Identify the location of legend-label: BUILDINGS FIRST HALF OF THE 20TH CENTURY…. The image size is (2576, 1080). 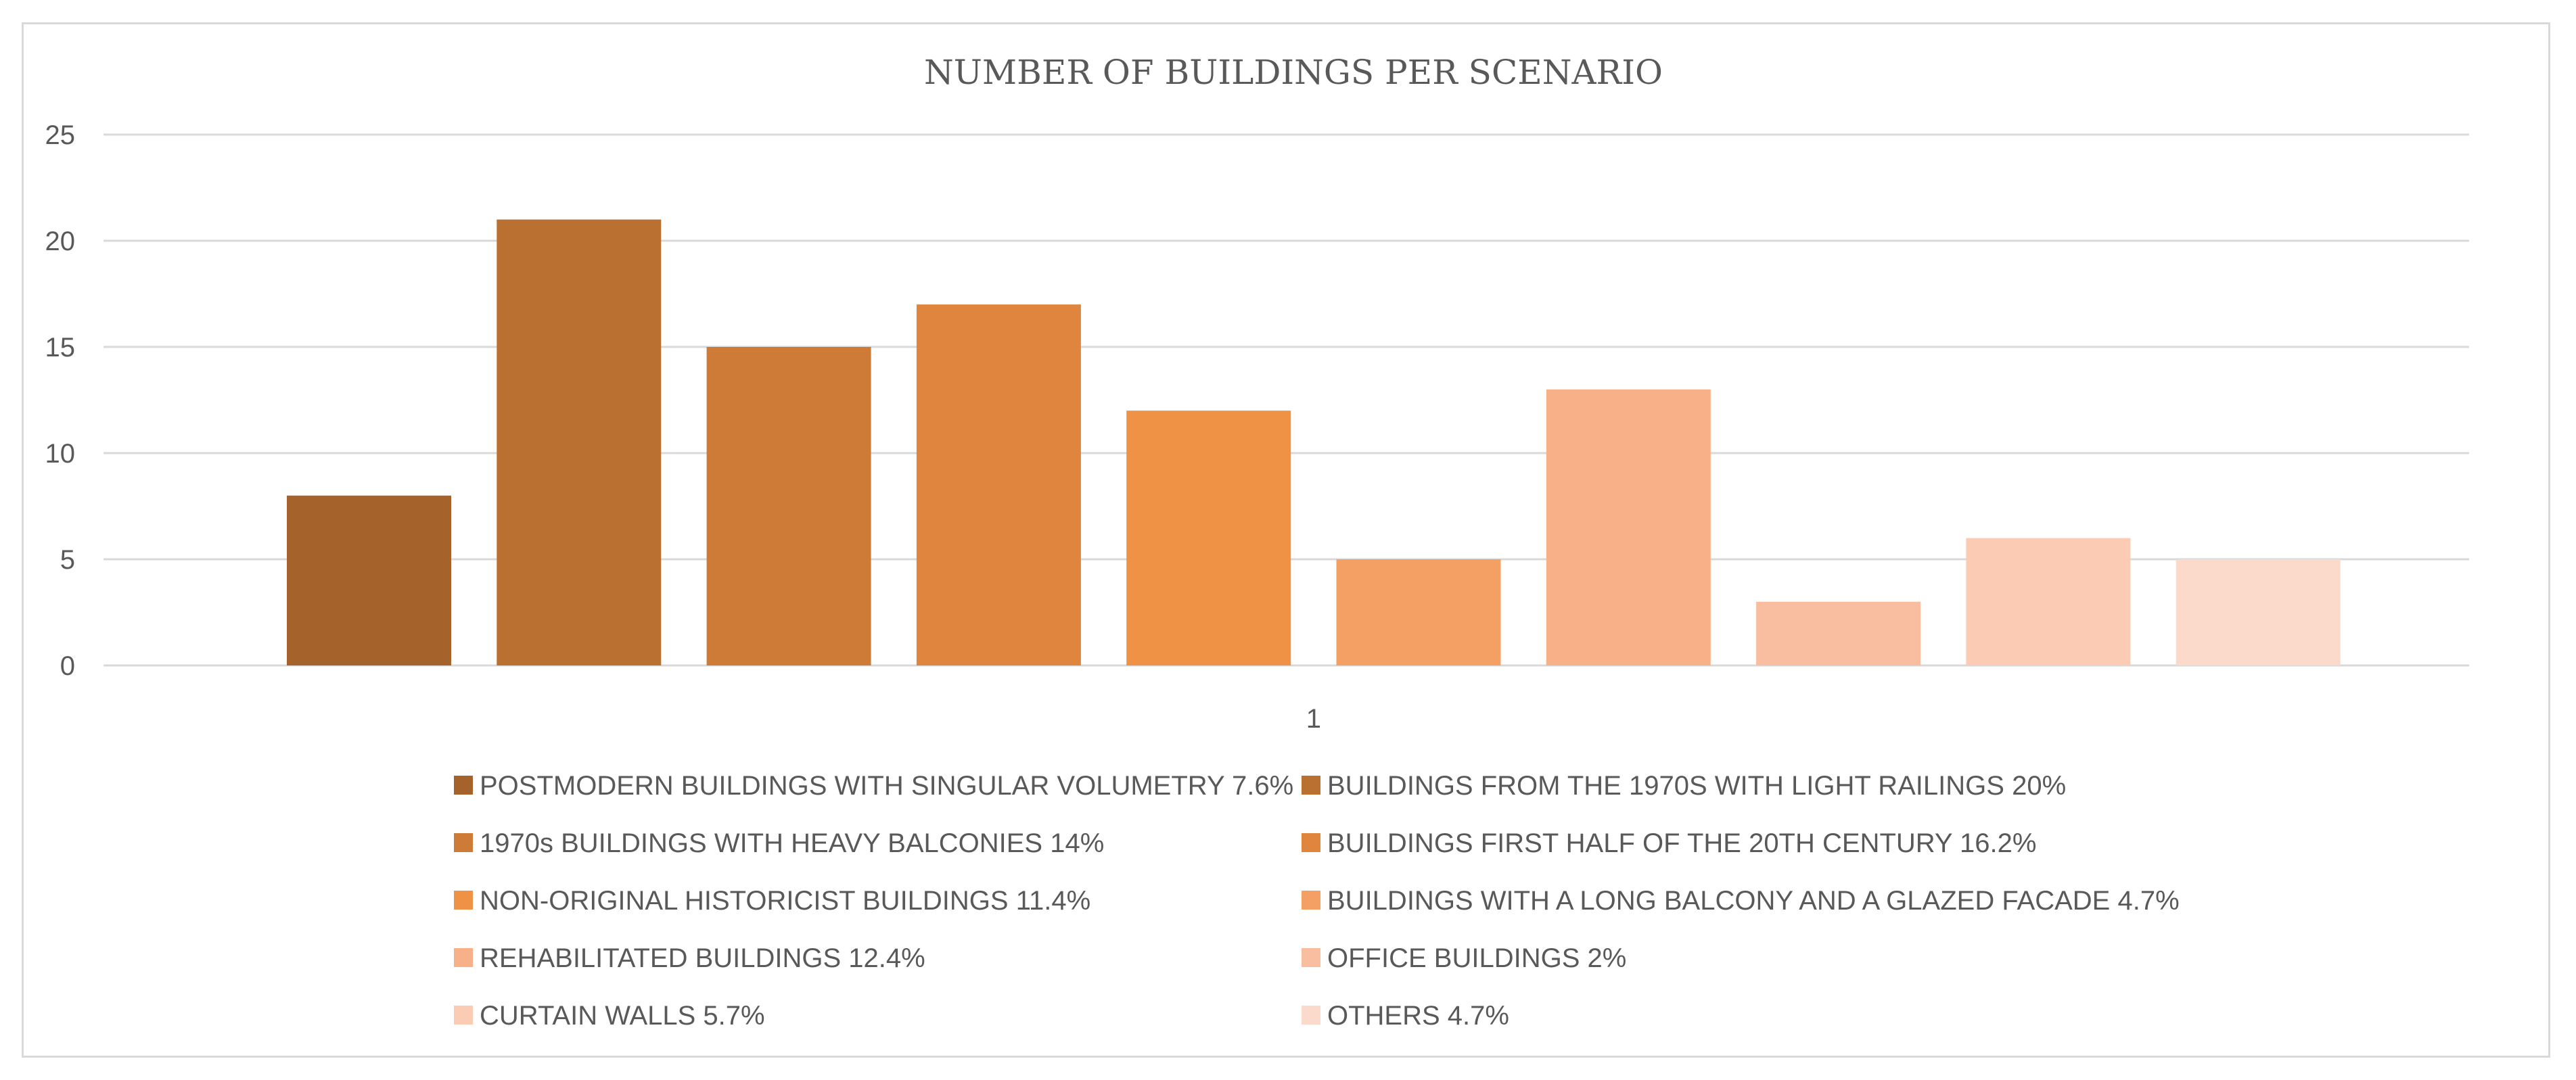
(1681, 843).